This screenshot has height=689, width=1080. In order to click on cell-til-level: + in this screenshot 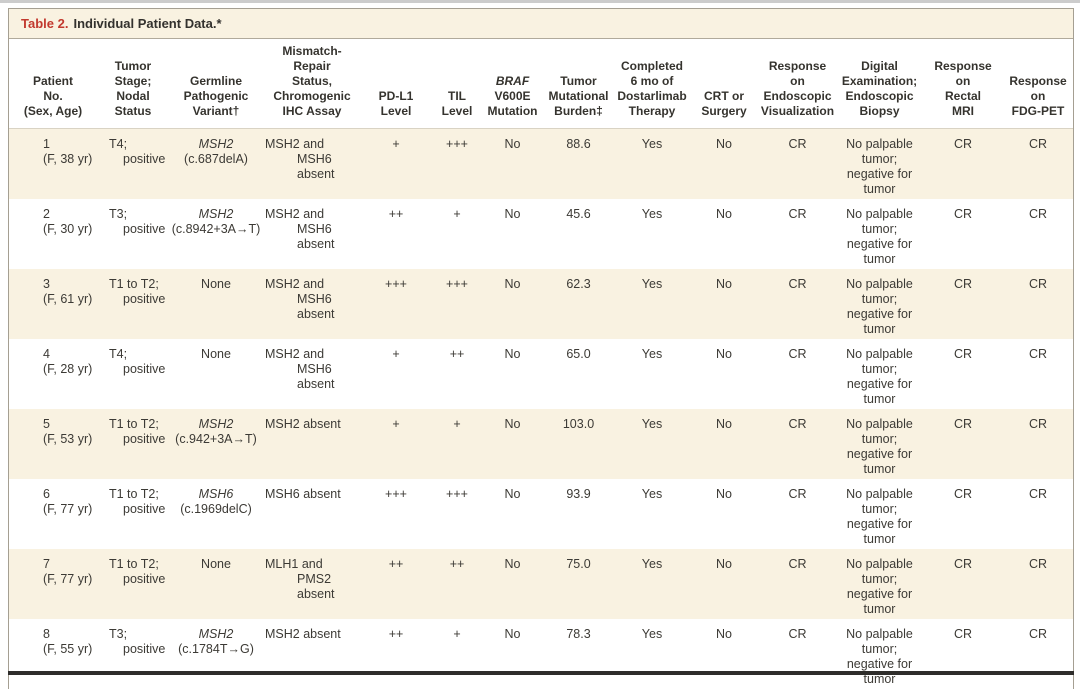, I will do `click(457, 423)`.